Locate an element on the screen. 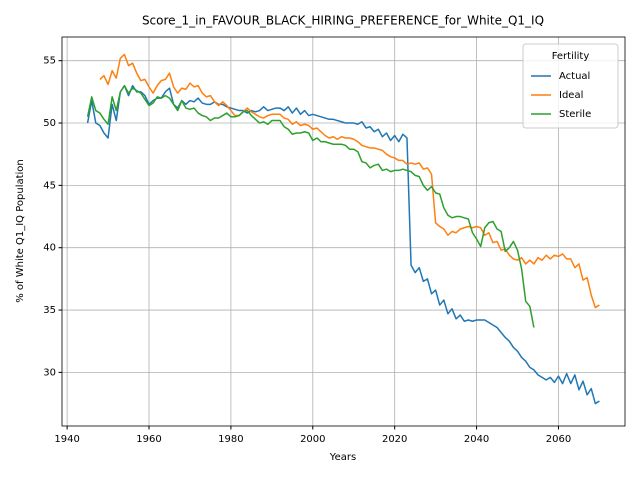  y-tick-label: 40 is located at coordinates (49, 248).